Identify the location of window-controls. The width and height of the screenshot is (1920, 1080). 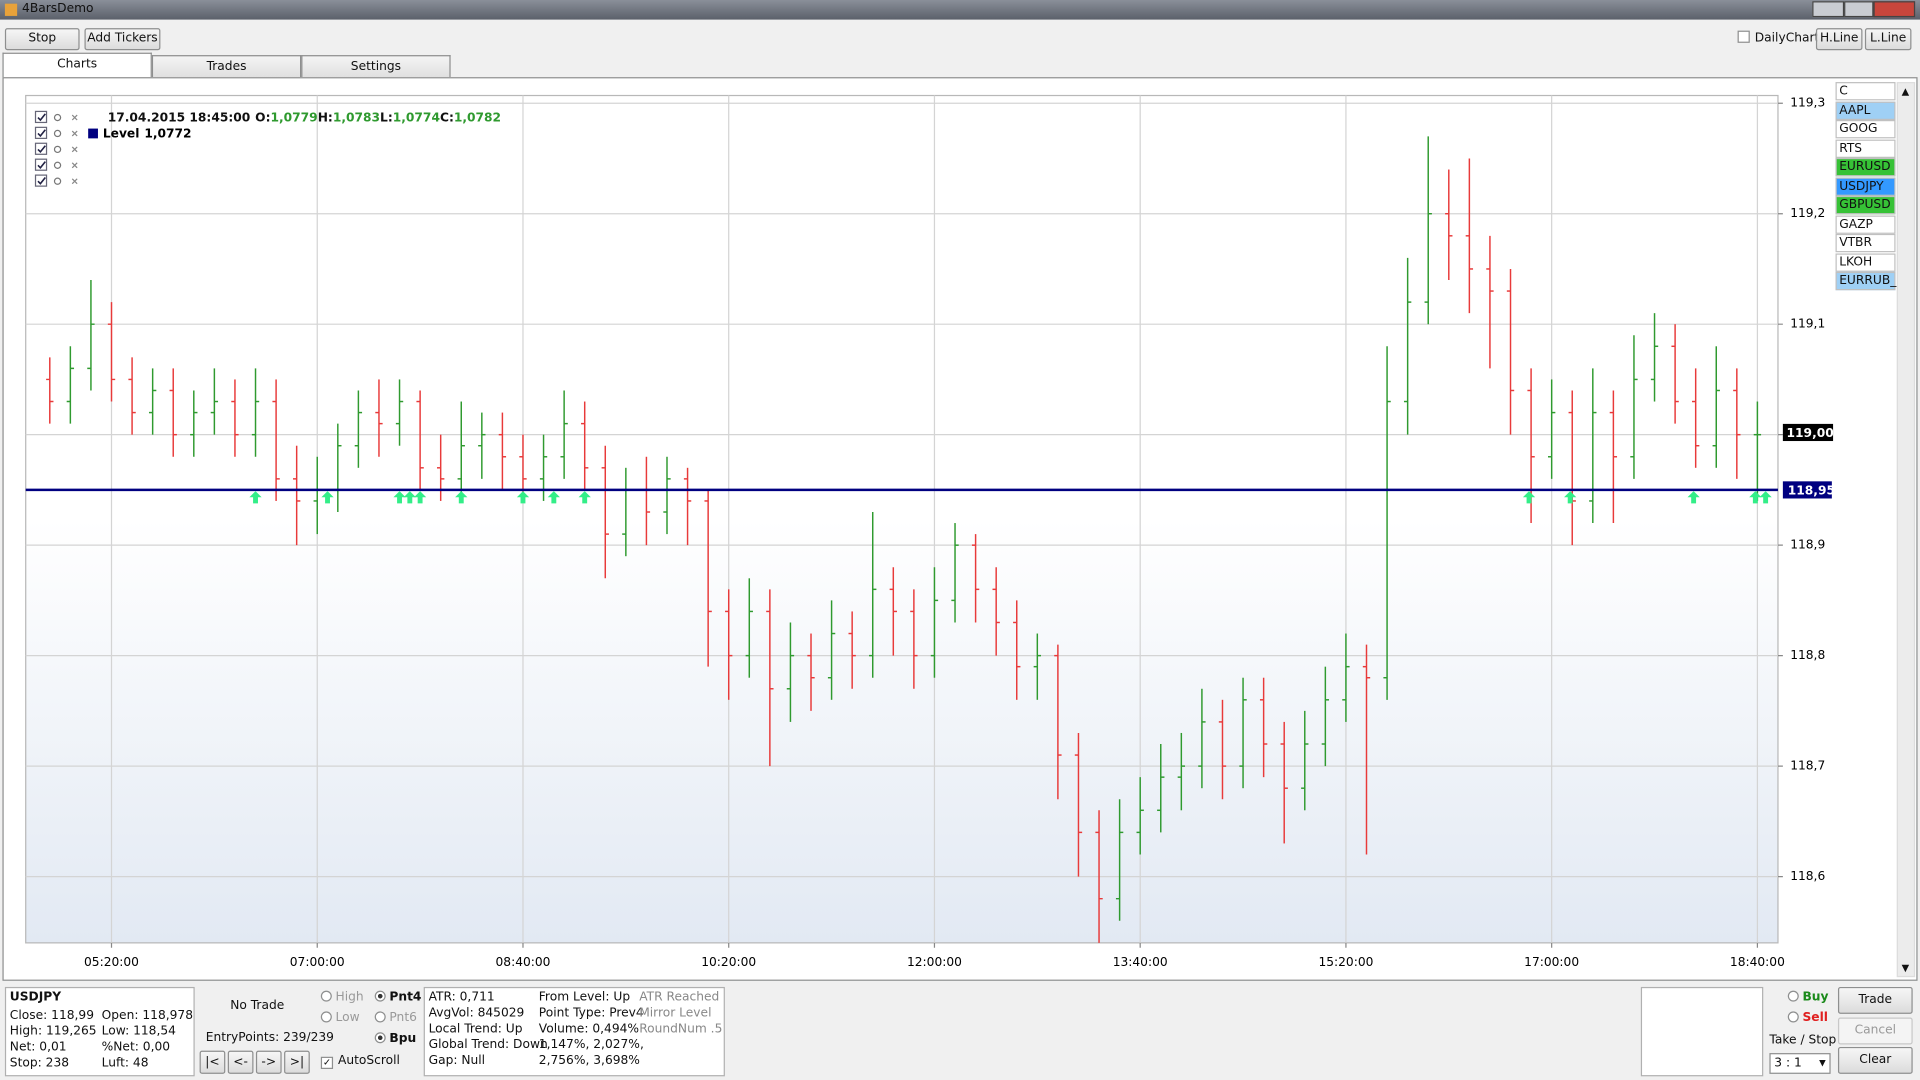
(1864, 9).